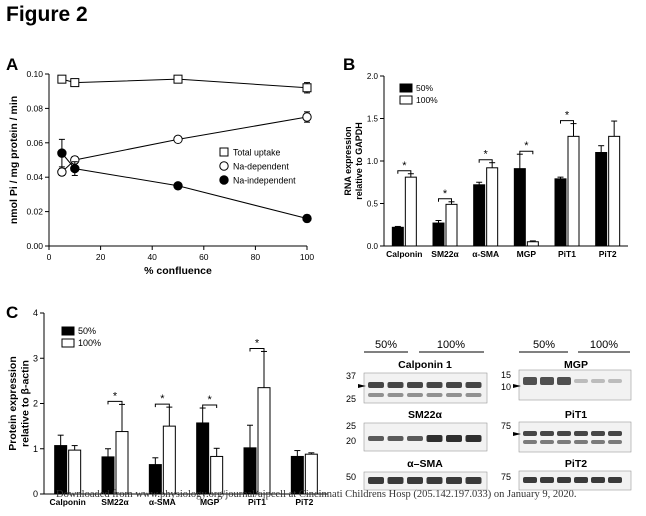 Image resolution: width=646 pixels, height=516 pixels. I want to click on panel-b-legend-label: 50%, so click(424, 88).